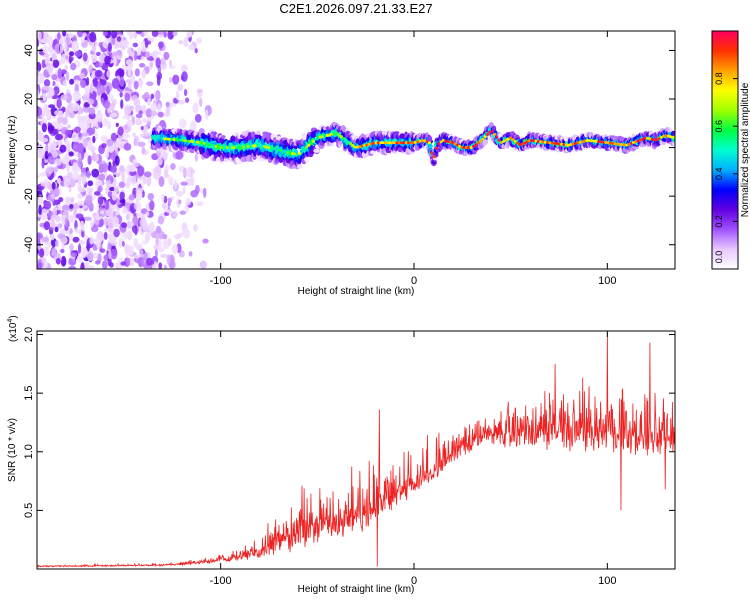 The width and height of the screenshot is (750, 600). I want to click on spectrogram-x-tick-label: 0, so click(414, 281).